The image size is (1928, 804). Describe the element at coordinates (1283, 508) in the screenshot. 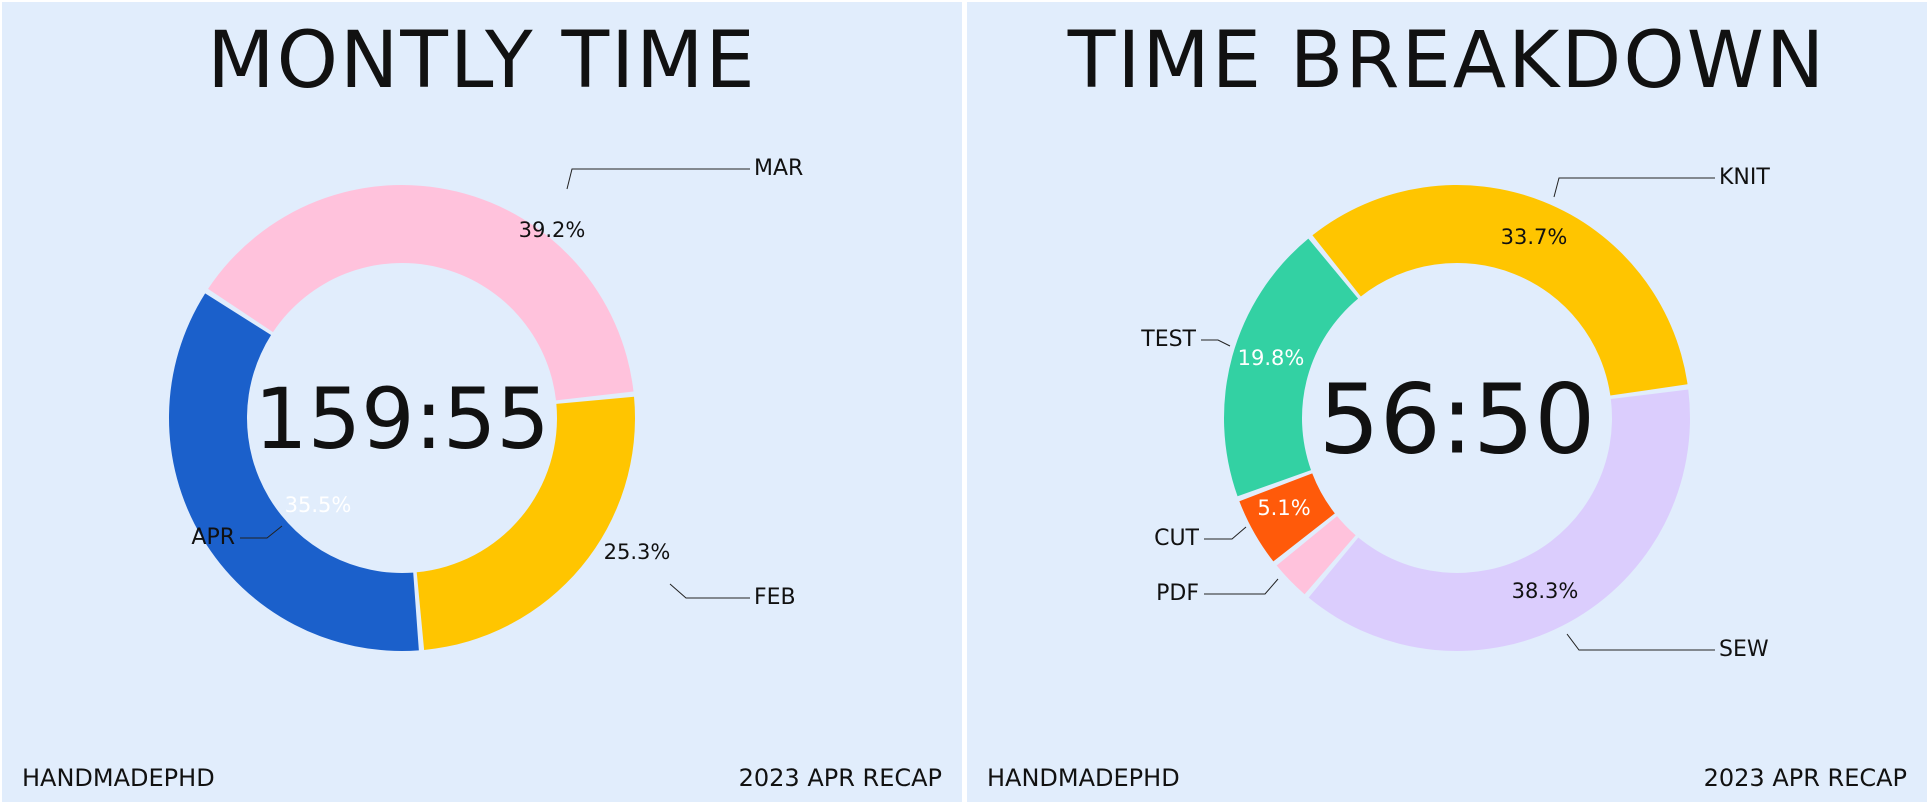

I see `value-label-cut: 5.1%` at that location.